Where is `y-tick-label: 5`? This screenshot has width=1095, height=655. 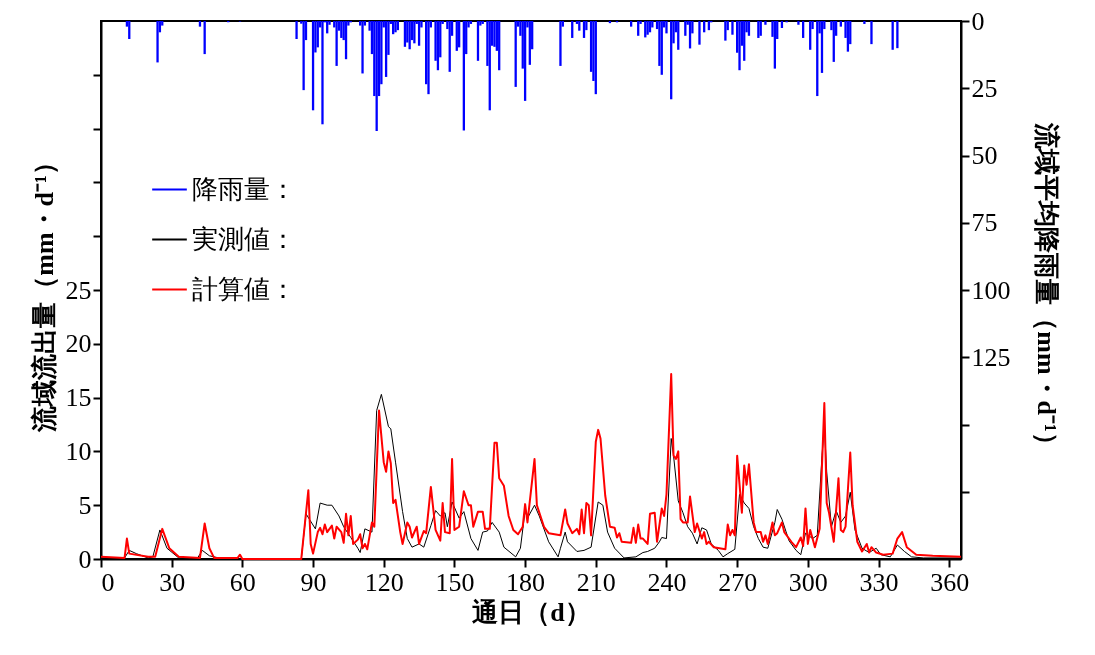
y-tick-label: 5 is located at coordinates (85, 505).